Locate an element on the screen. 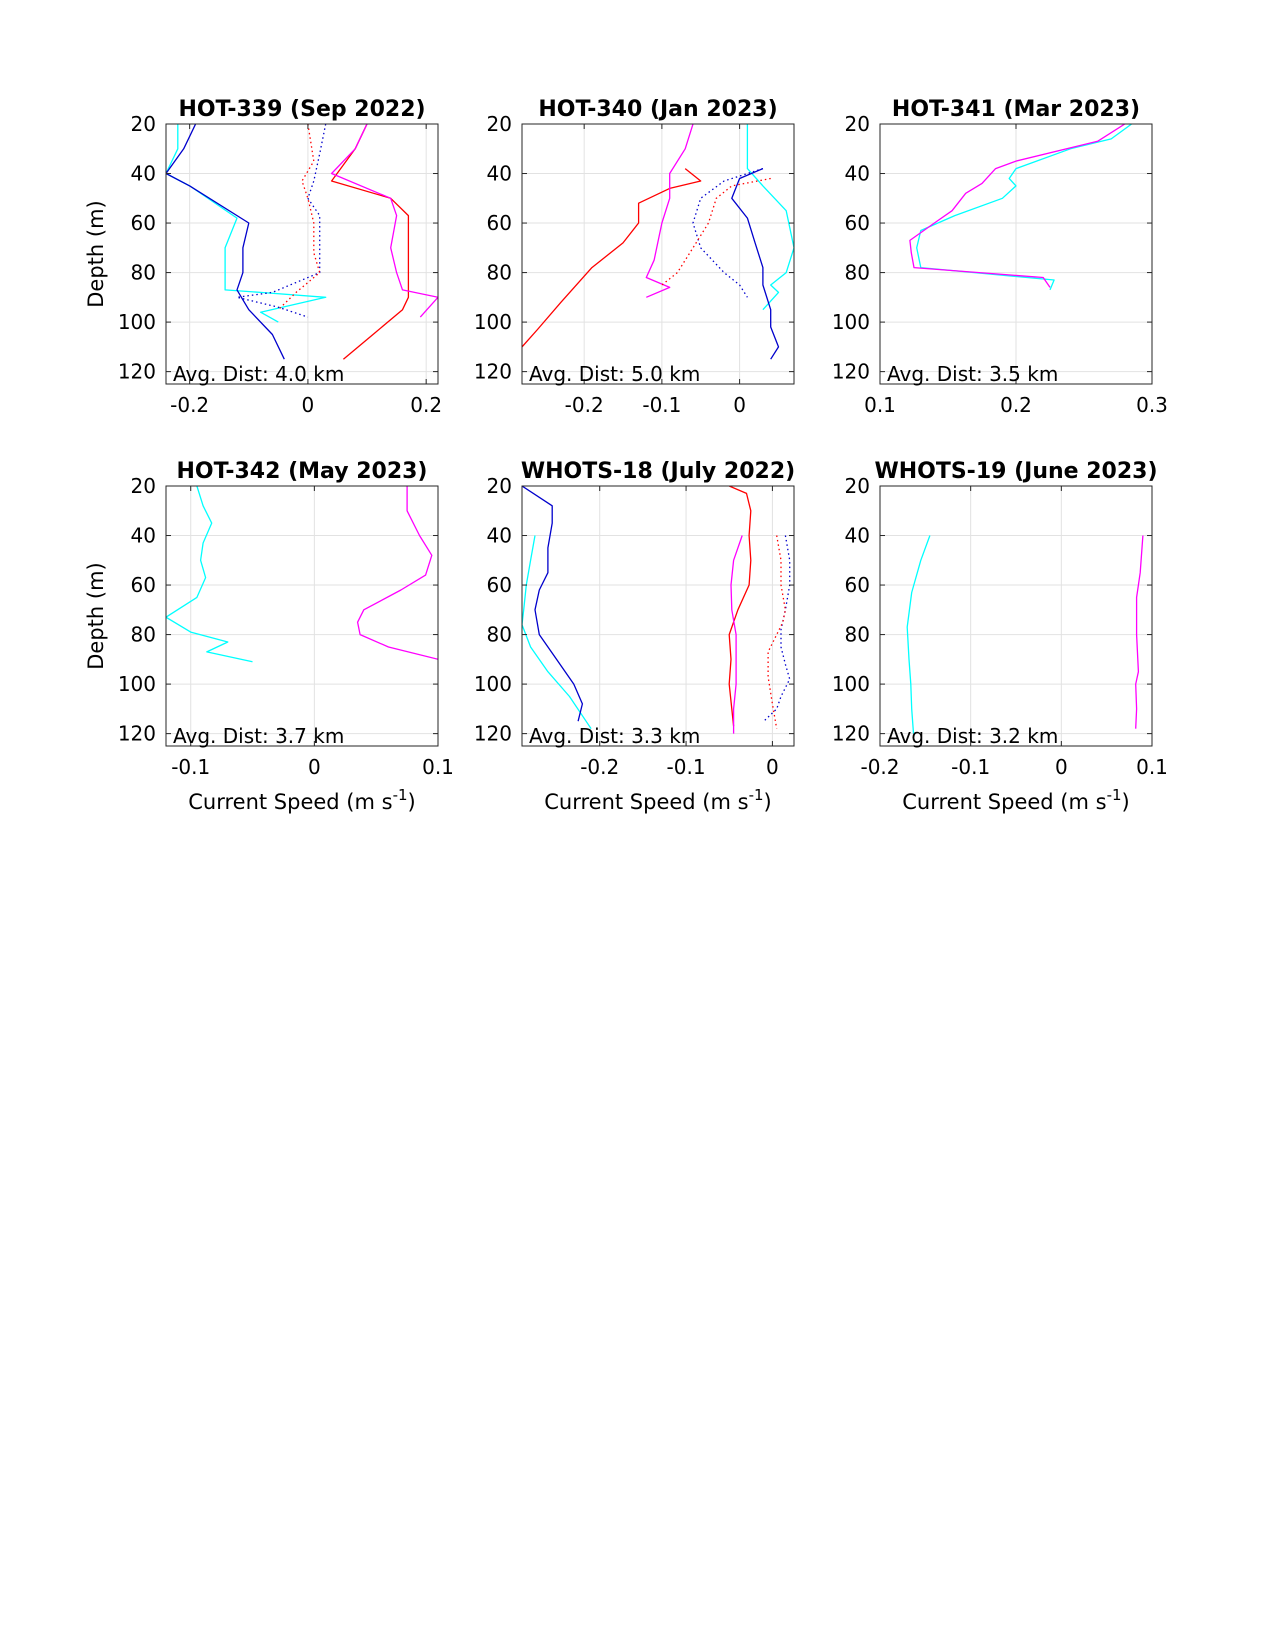 Image resolution: width=1275 pixels, height=1650 pixels. avg-dist-annotation: Avg. Dist: 5.0 km is located at coordinates (614, 374).